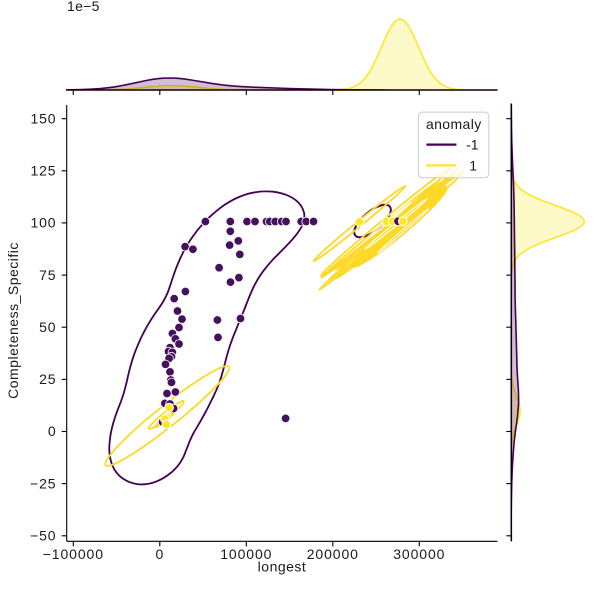  I want to click on svg-text: -1, so click(472, 145).